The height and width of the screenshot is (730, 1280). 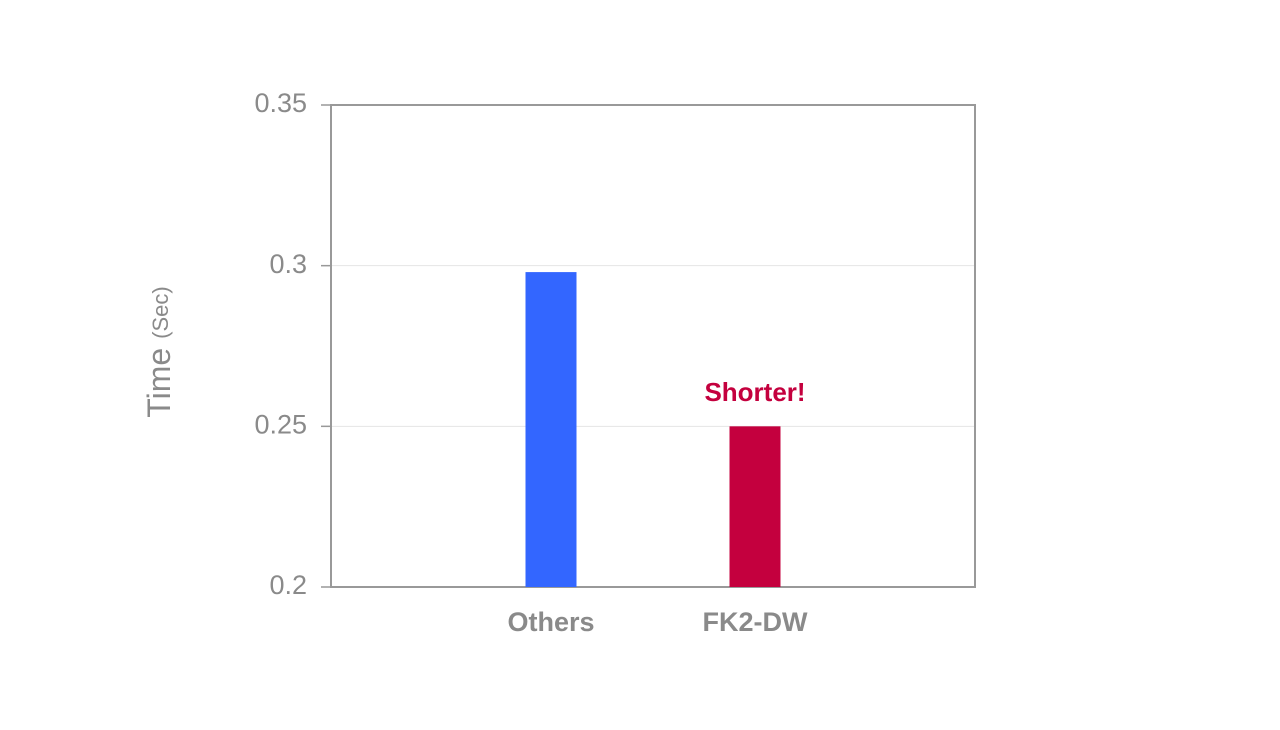 What do you see at coordinates (160, 312) in the screenshot?
I see `y-label-unit: (Sec)` at bounding box center [160, 312].